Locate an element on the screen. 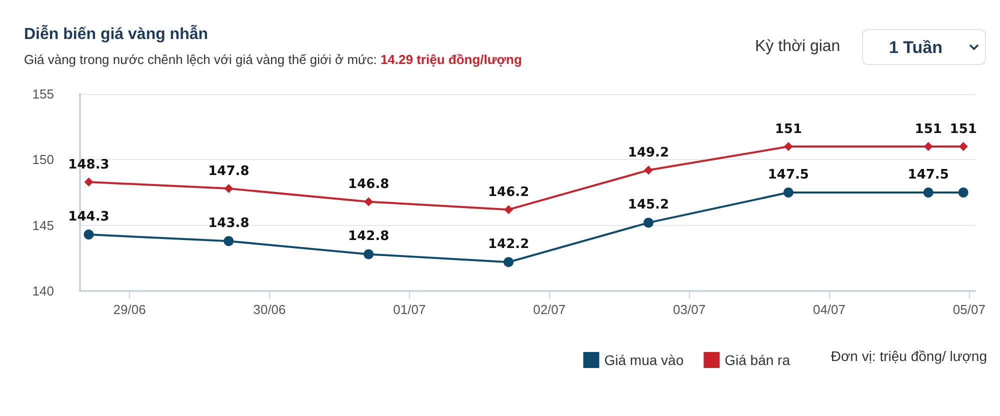  data-label: 149.2 is located at coordinates (649, 153).